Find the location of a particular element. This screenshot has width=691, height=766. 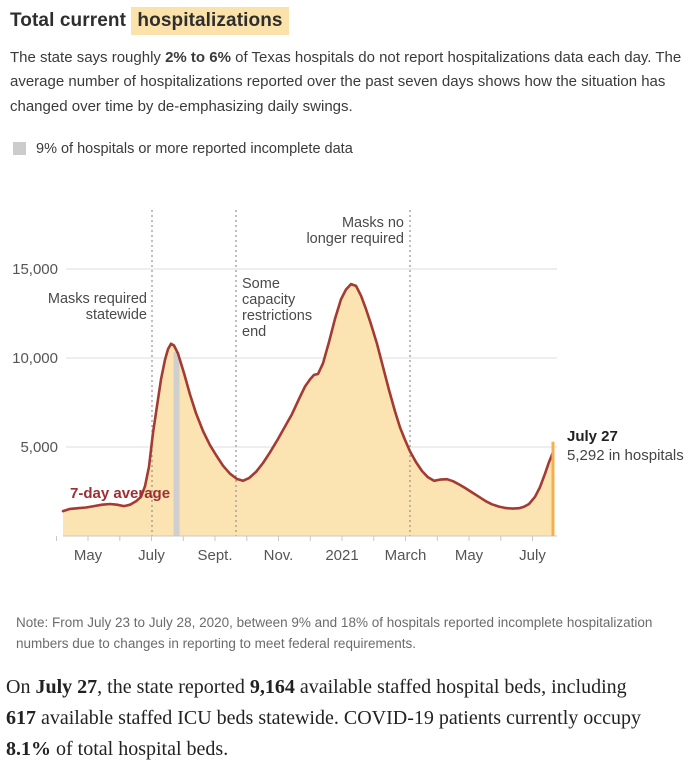

x-axis-label: March is located at coordinates (406, 555).